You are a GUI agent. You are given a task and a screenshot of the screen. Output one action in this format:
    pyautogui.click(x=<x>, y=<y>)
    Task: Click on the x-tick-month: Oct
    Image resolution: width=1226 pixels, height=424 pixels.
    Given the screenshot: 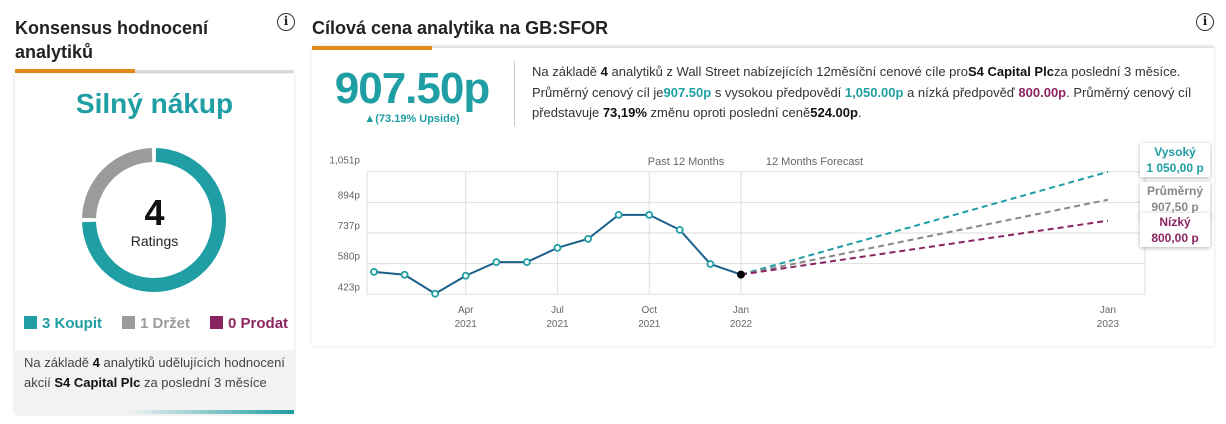 What is the action you would take?
    pyautogui.click(x=649, y=310)
    